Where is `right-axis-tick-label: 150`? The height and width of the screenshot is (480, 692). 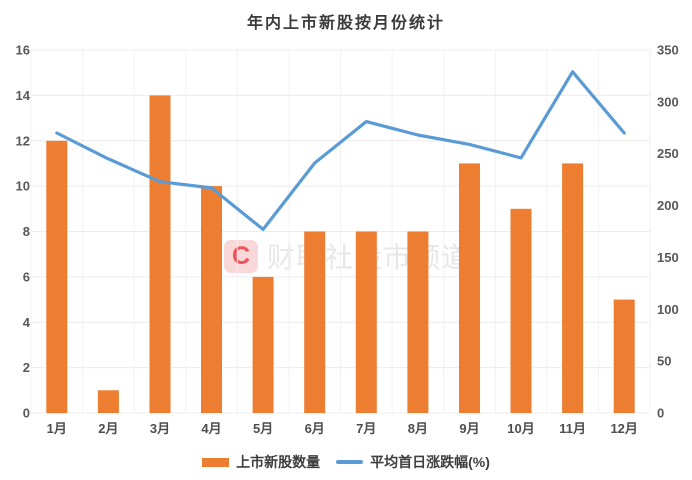
right-axis-tick-label: 150 is located at coordinates (668, 257).